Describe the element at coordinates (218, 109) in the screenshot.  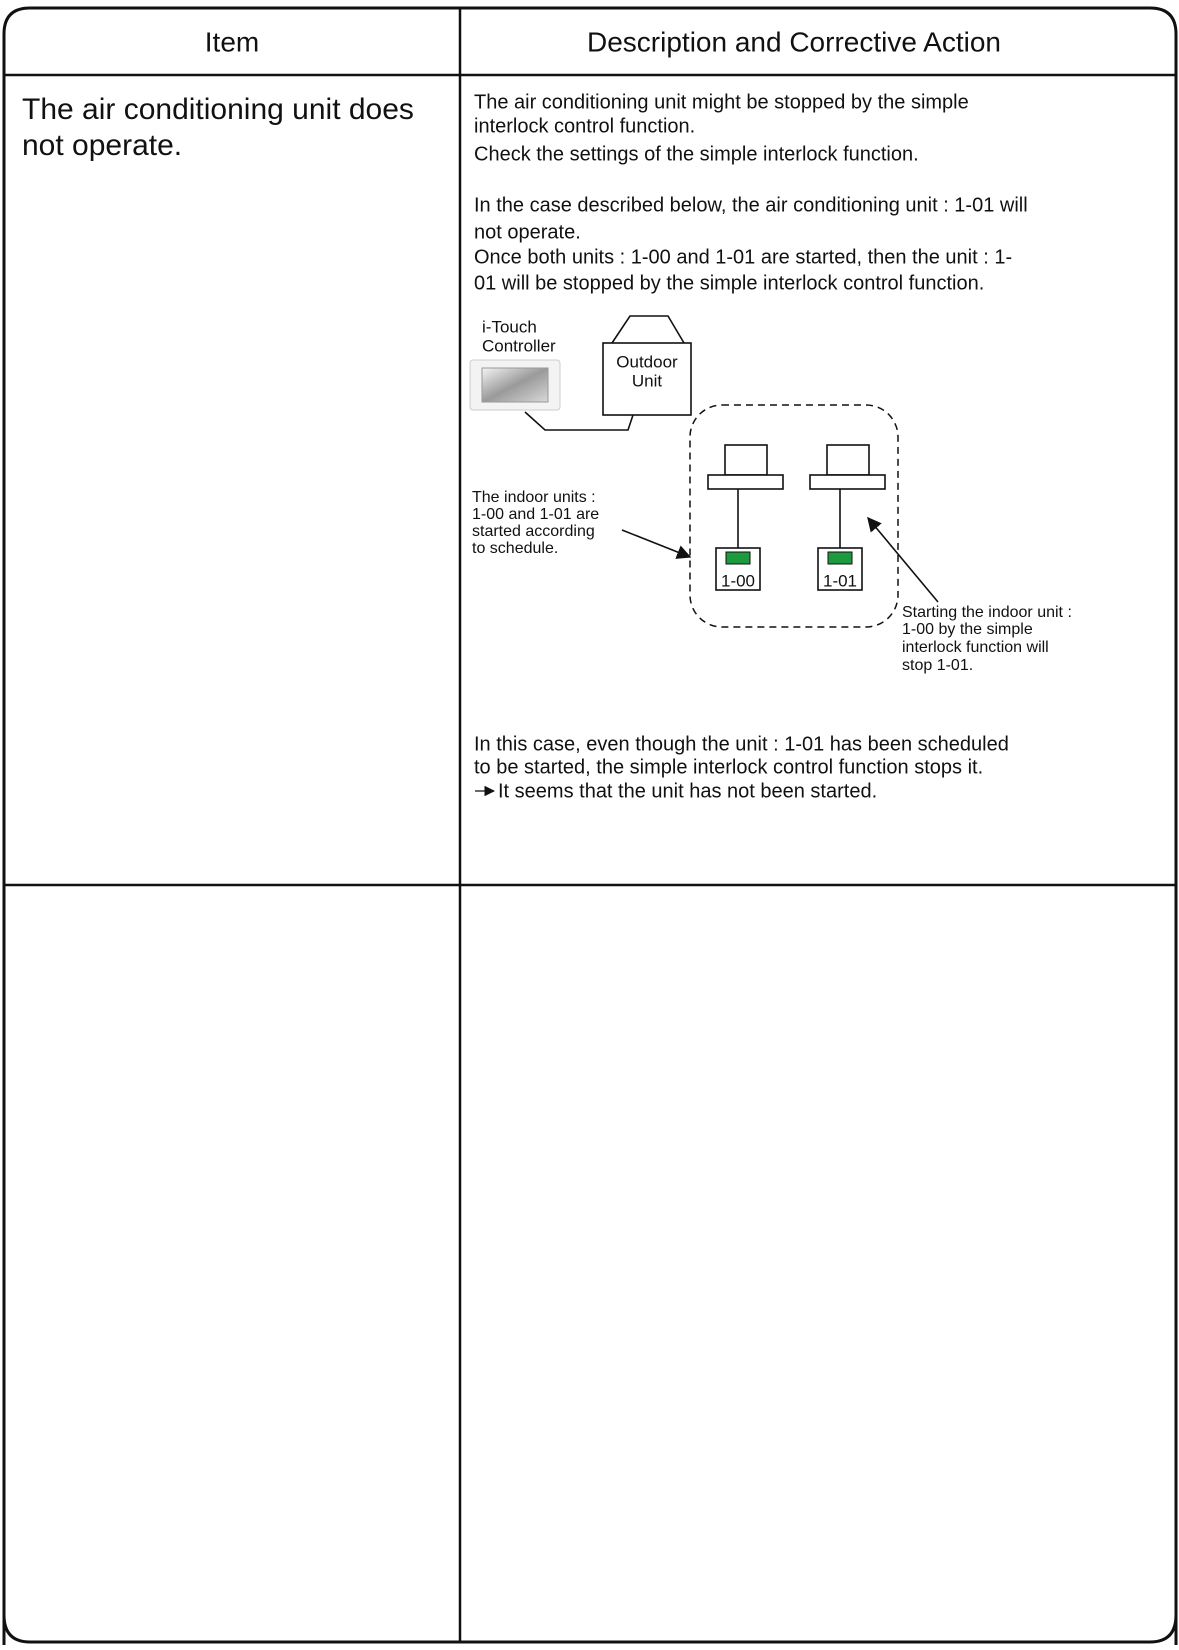
I see `item-text: The air conditioning unit does` at that location.